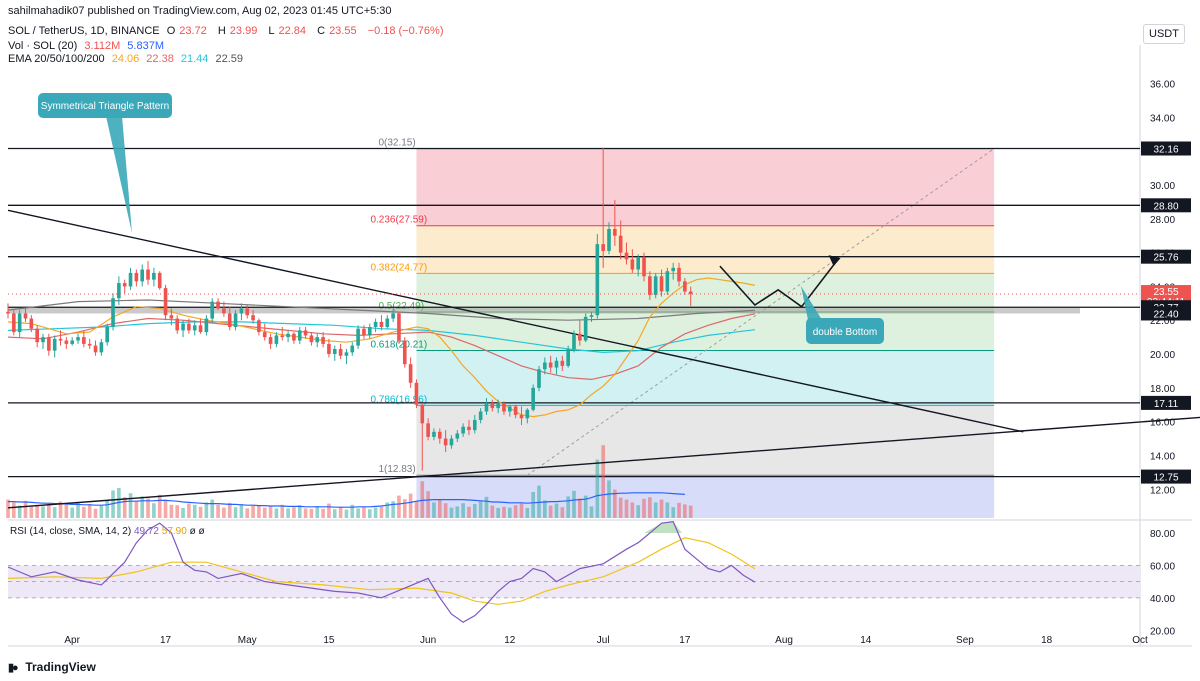  I want to click on price-badge-level, so click(1166, 402).